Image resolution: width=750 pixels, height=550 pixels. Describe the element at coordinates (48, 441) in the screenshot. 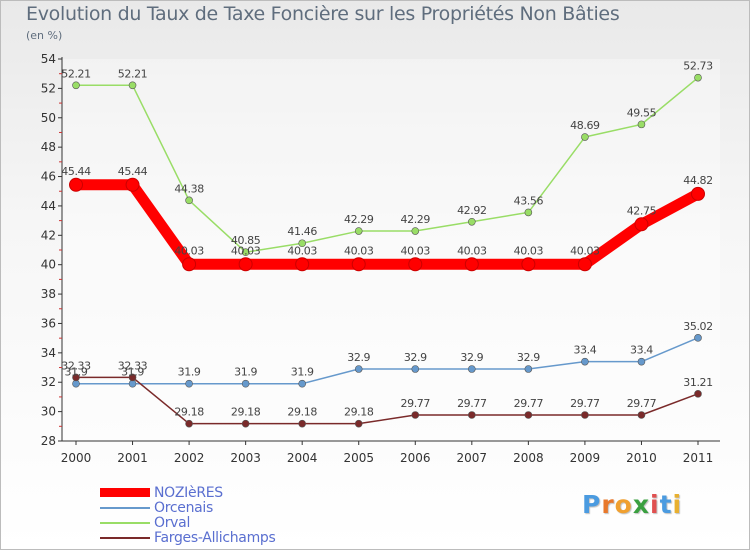

I see `y-tick-label: 28` at that location.